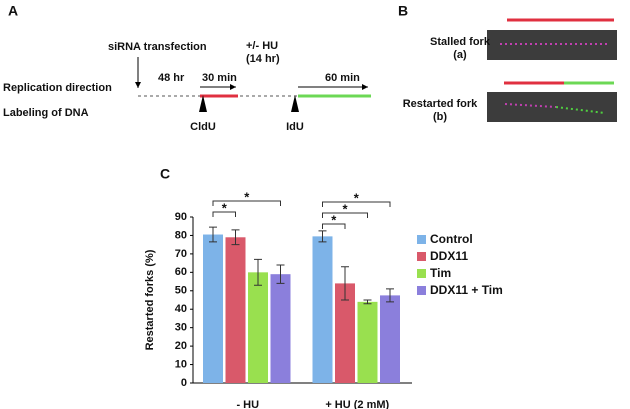  Describe the element at coordinates (440, 117) in the screenshot. I see `label: (b)` at that location.